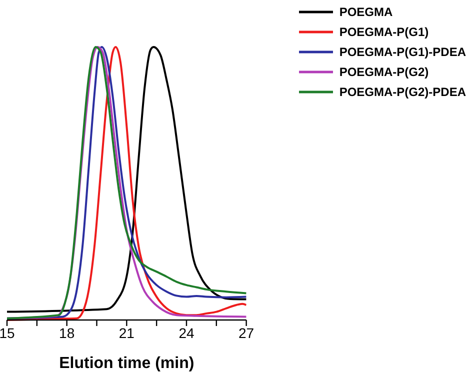 The width and height of the screenshot is (474, 372). I want to click on legend-label: POEGMA-P(G1)-PDEA, so click(402, 52).